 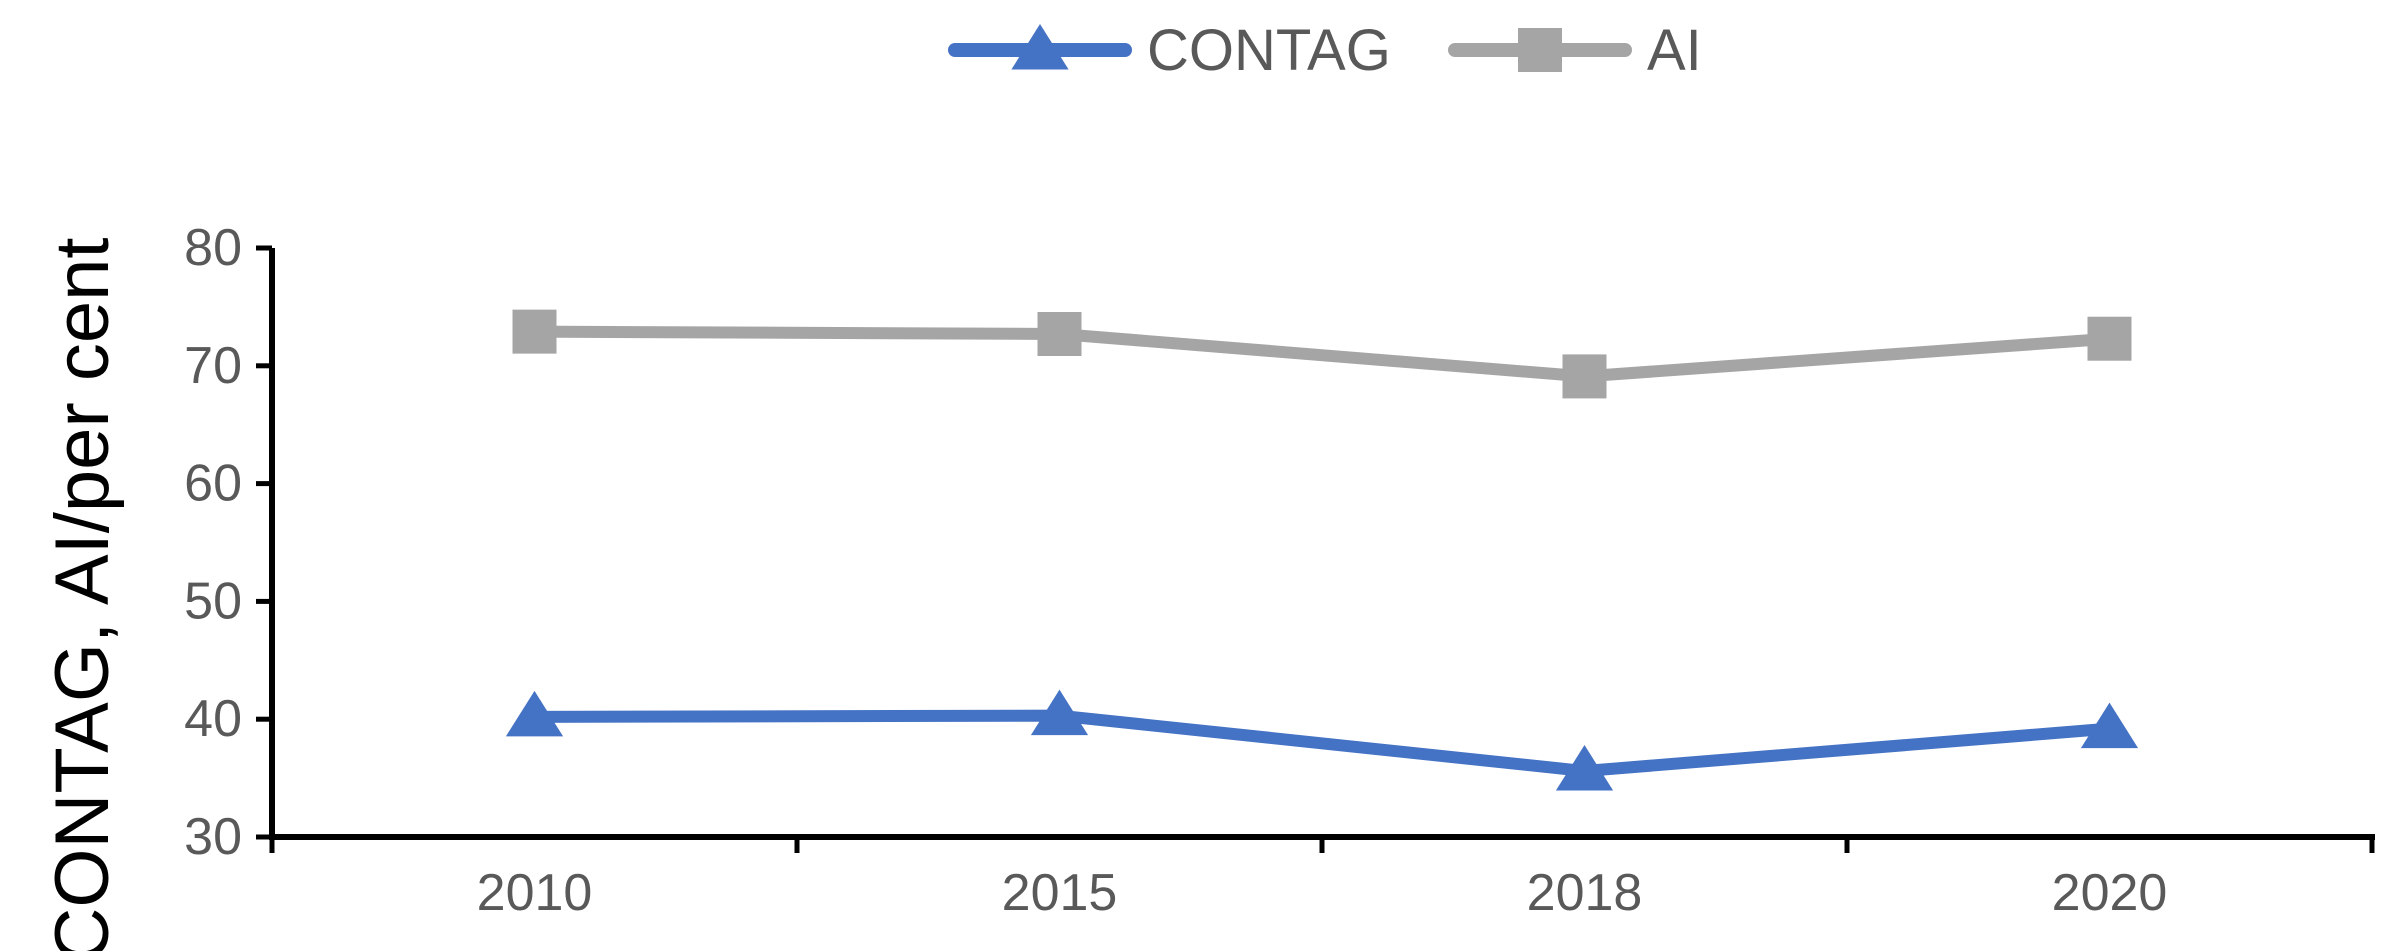 What do you see at coordinates (1322, 354) in the screenshot?
I see `series-line-ai` at bounding box center [1322, 354].